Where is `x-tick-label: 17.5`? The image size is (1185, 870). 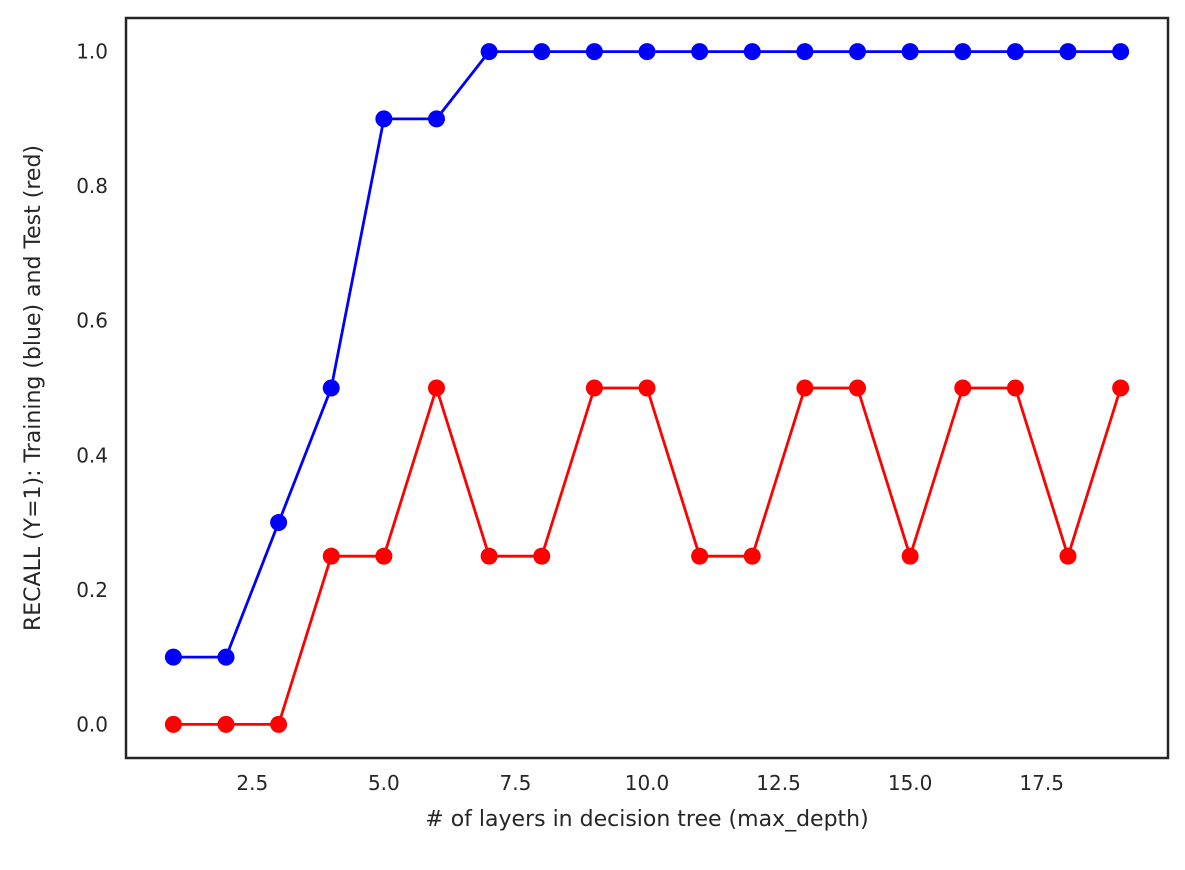
x-tick-label: 17.5 is located at coordinates (1041, 783).